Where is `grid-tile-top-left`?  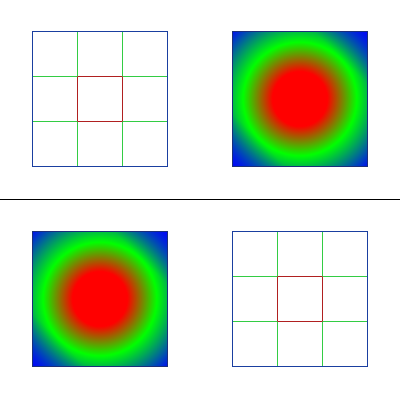 grid-tile-top-left is located at coordinates (100, 99).